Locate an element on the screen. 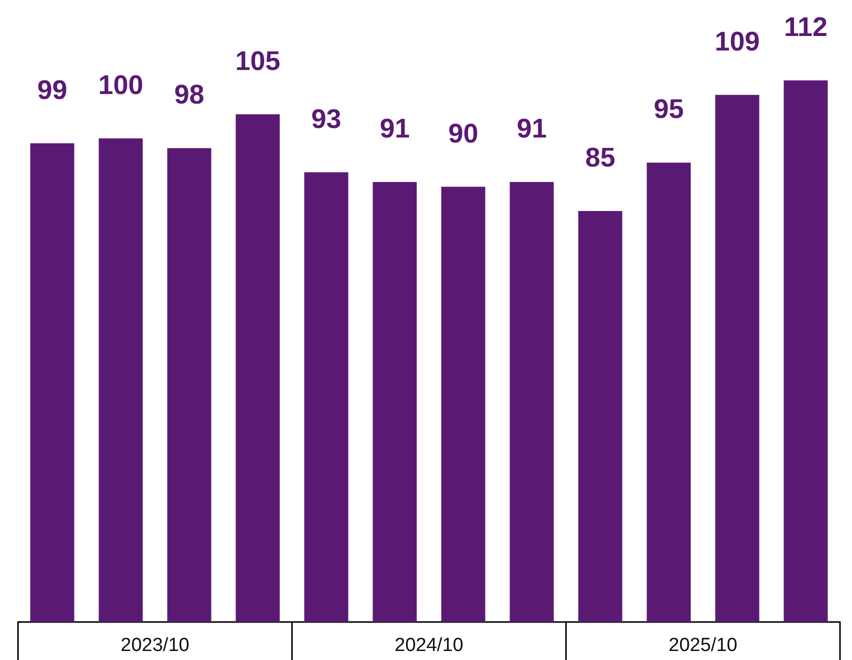 The height and width of the screenshot is (660, 852). data-label: 98 is located at coordinates (189, 95).